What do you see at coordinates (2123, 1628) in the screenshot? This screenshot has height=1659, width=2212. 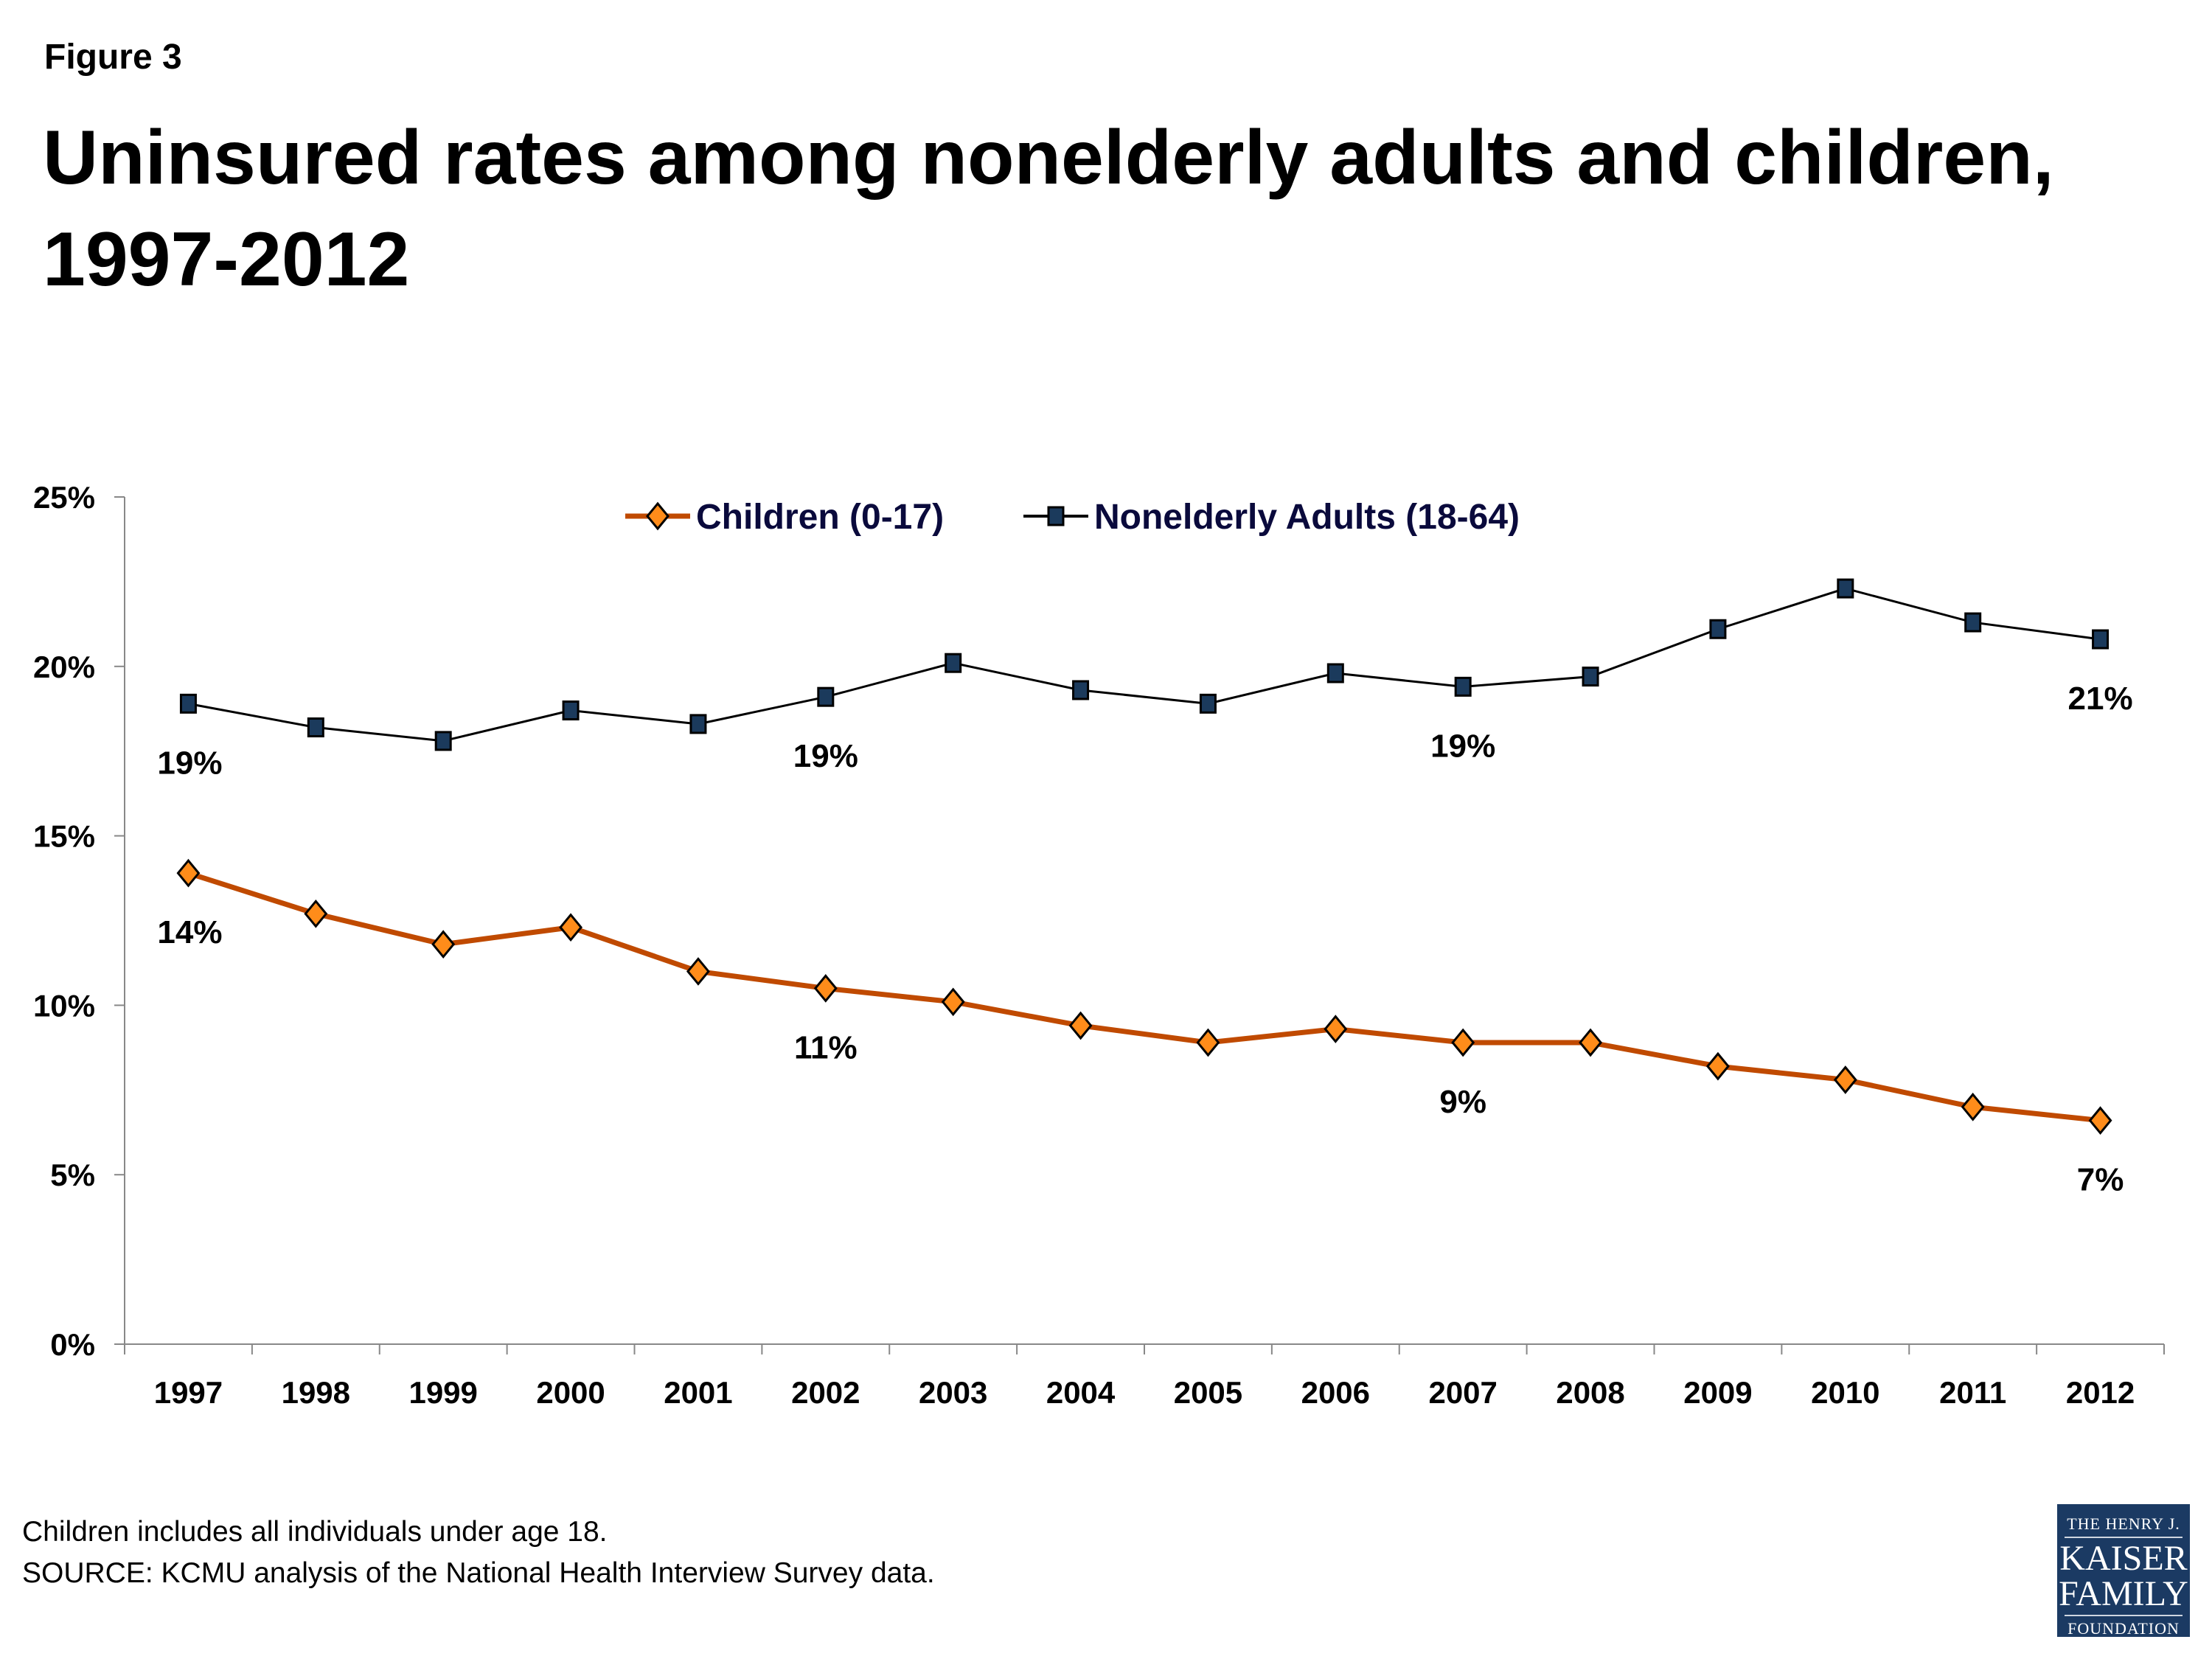 I see `logo-line4: FOUNDATION` at bounding box center [2123, 1628].